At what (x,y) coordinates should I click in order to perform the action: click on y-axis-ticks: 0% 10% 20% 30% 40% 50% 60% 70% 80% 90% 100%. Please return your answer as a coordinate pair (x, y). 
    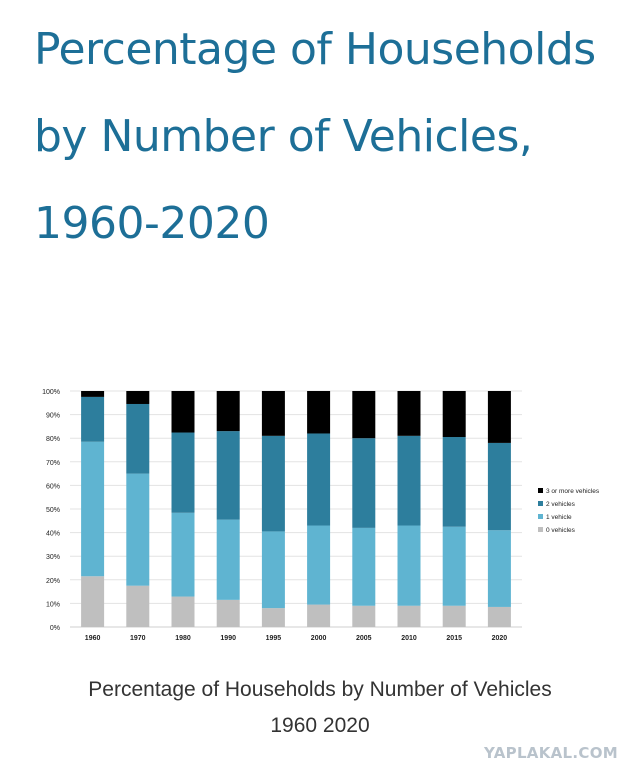
    Looking at the image, I should click on (51, 510).